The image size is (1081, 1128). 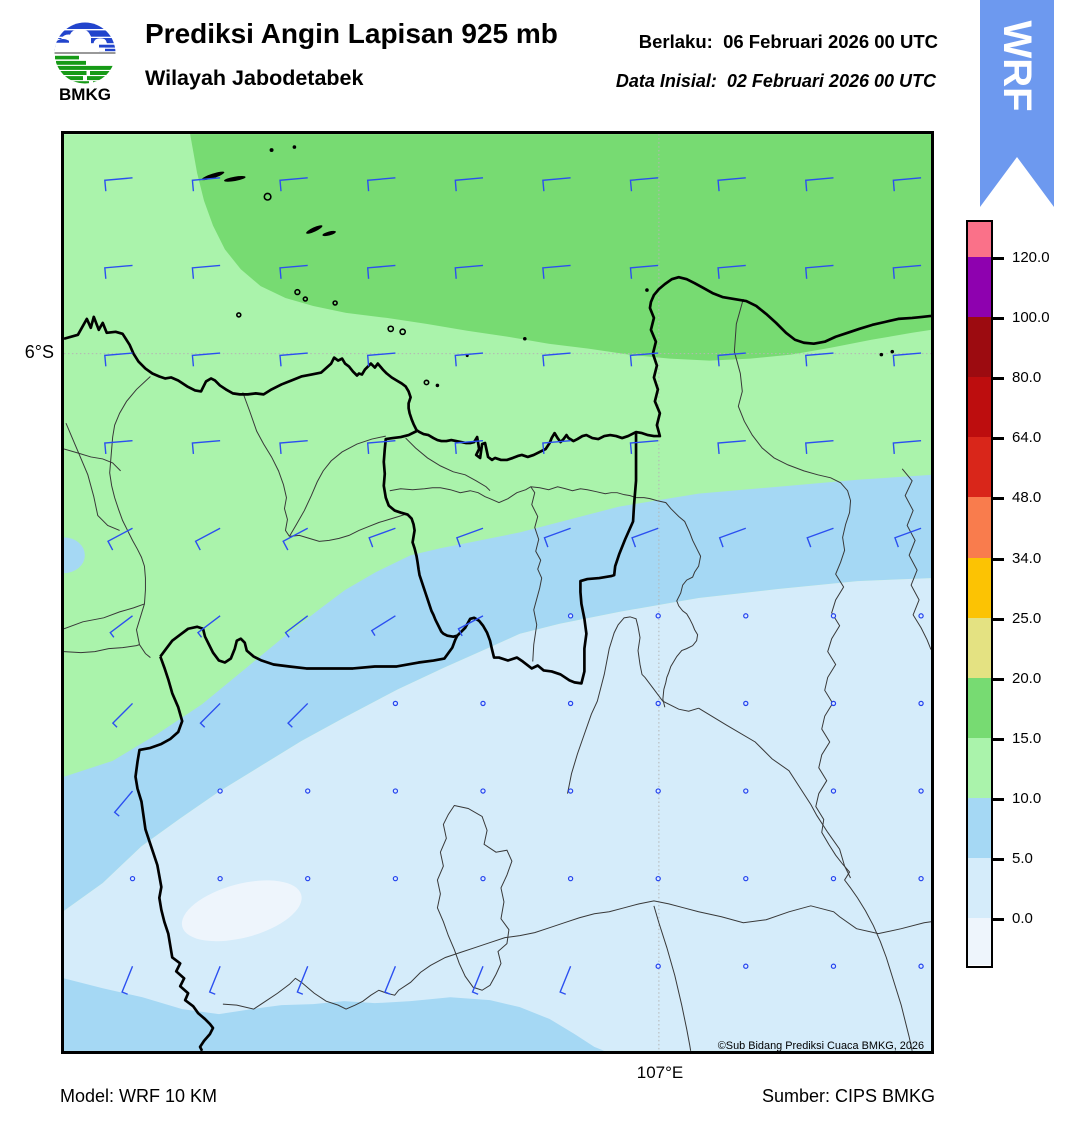 What do you see at coordinates (1017, 65) in the screenshot?
I see `svg-text: WRF` at bounding box center [1017, 65].